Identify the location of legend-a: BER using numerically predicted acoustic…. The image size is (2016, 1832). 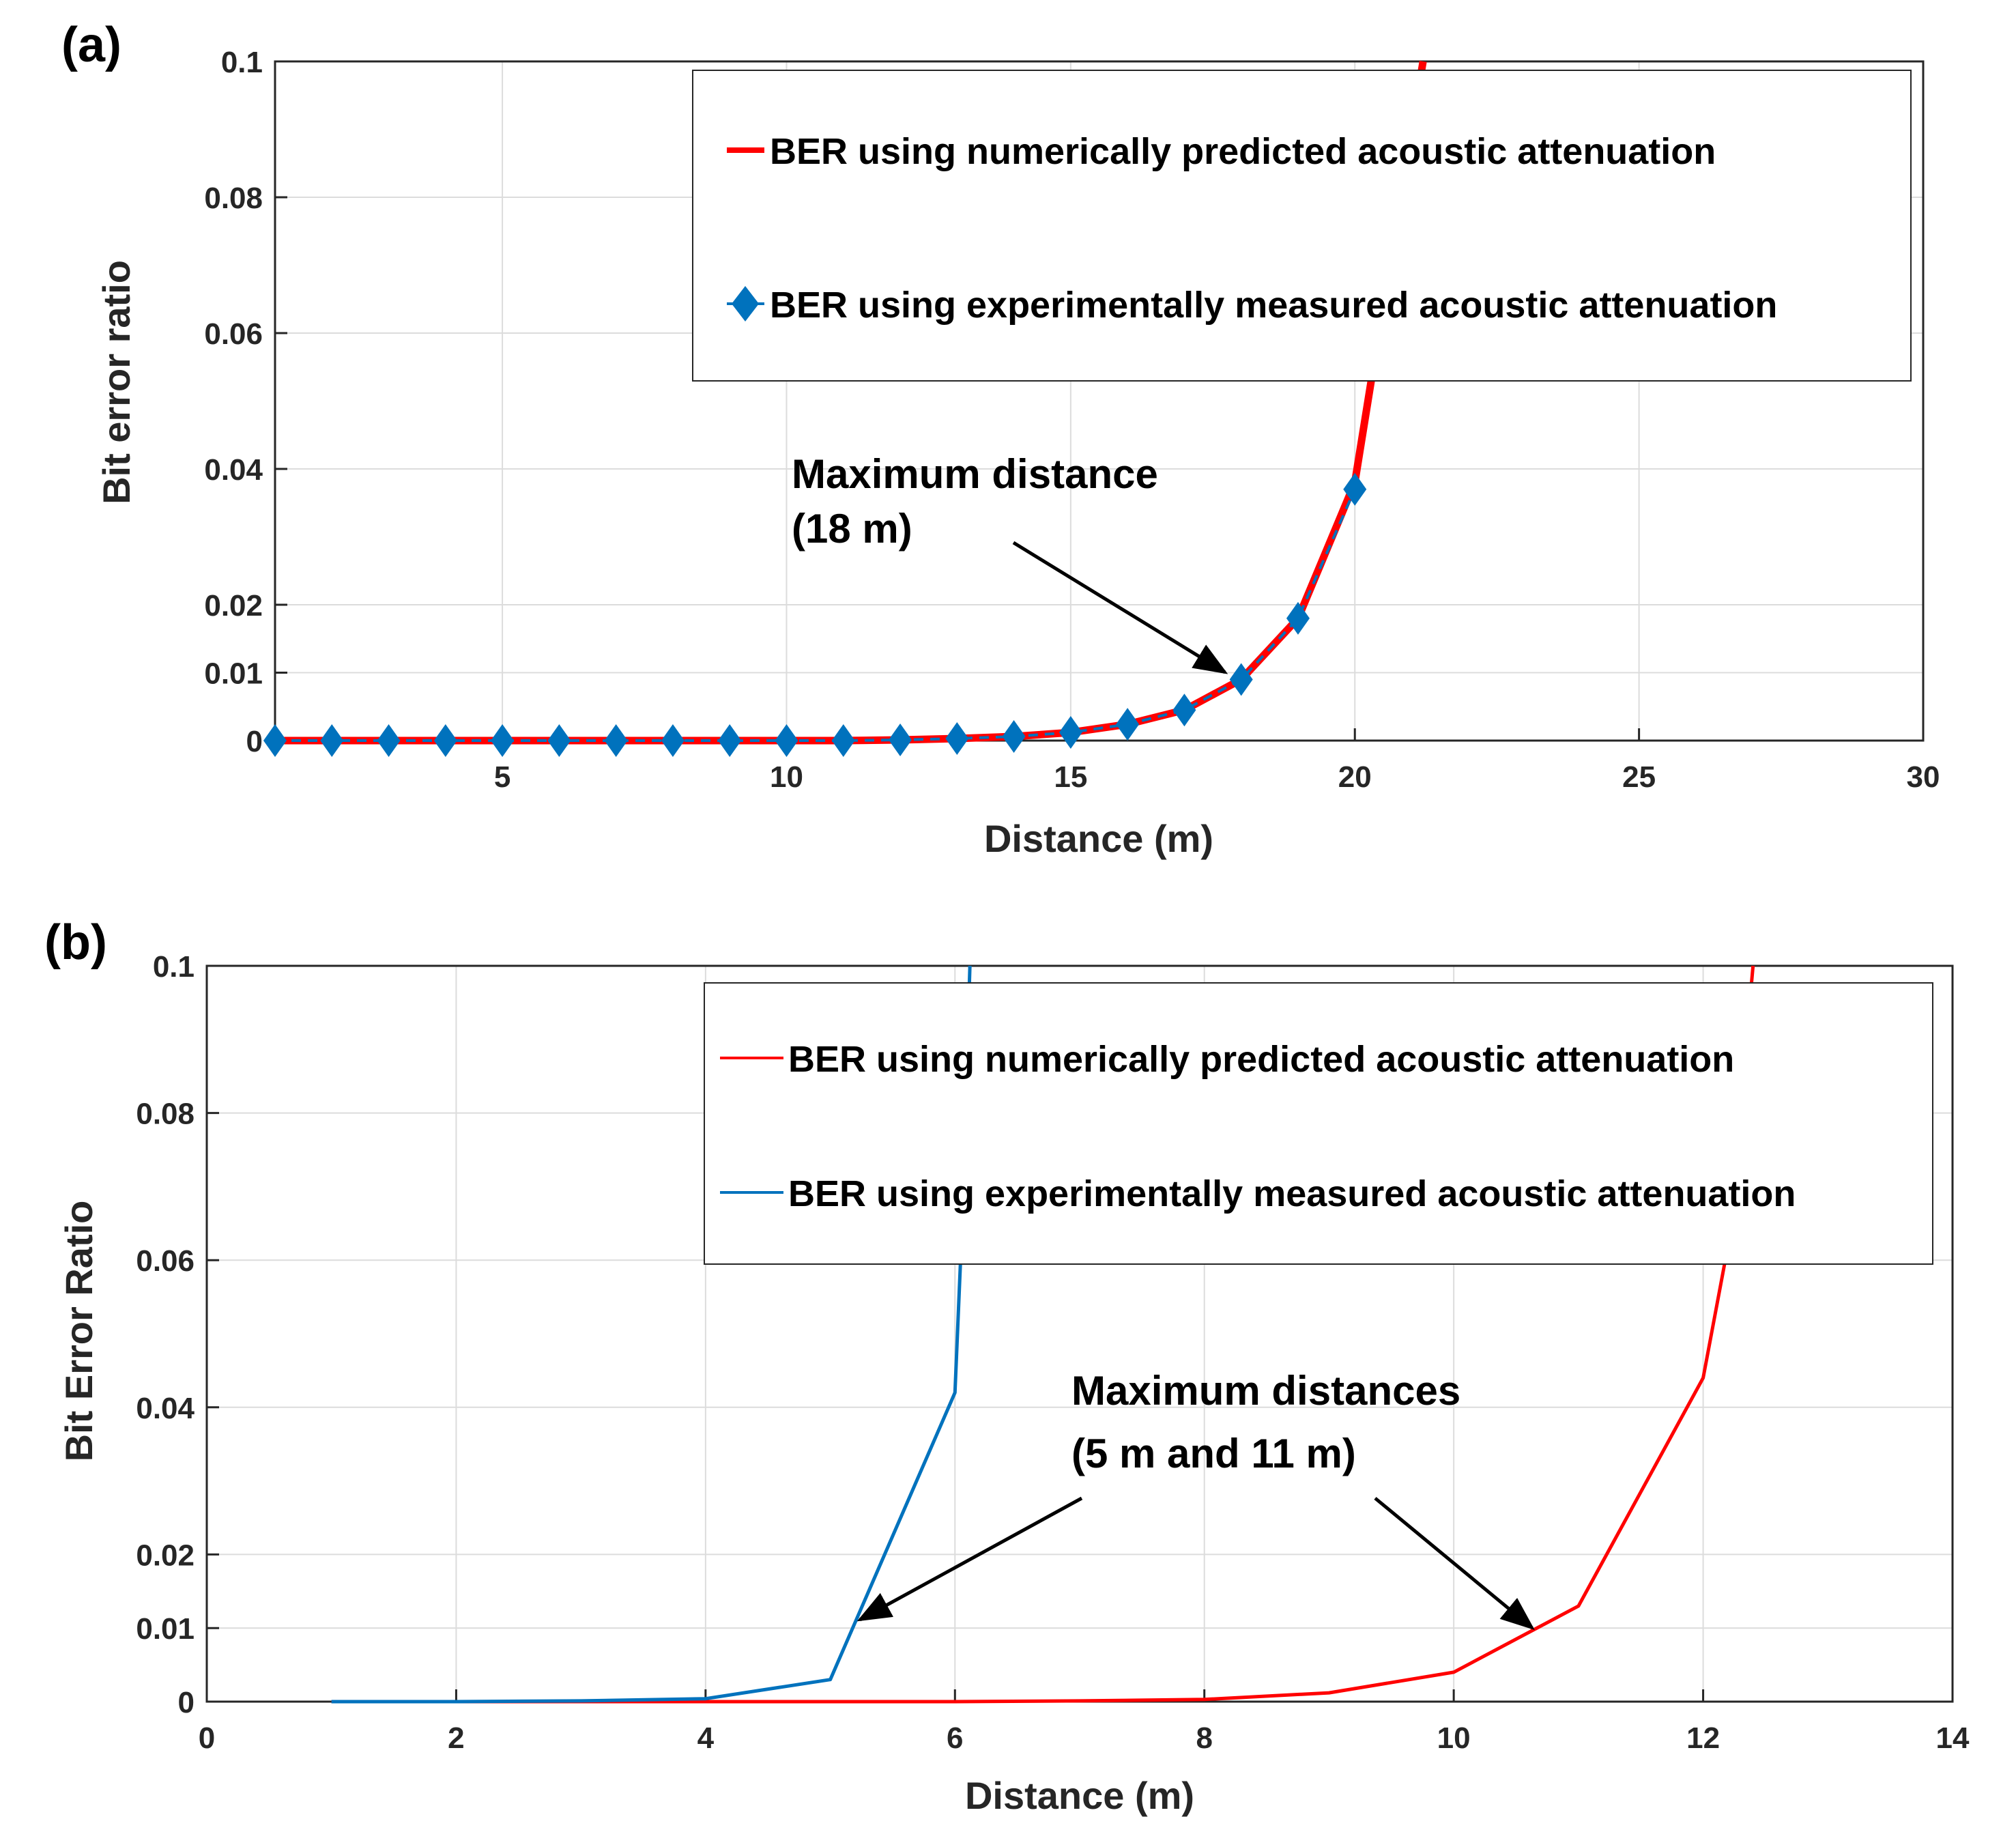
(1302, 226).